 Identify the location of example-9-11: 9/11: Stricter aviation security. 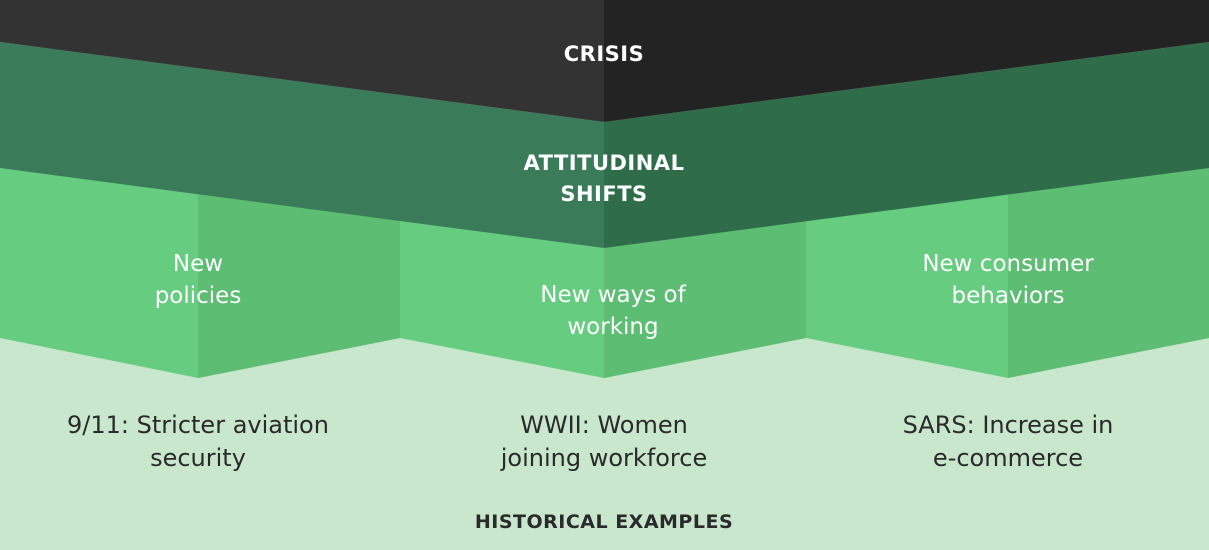
(198, 442).